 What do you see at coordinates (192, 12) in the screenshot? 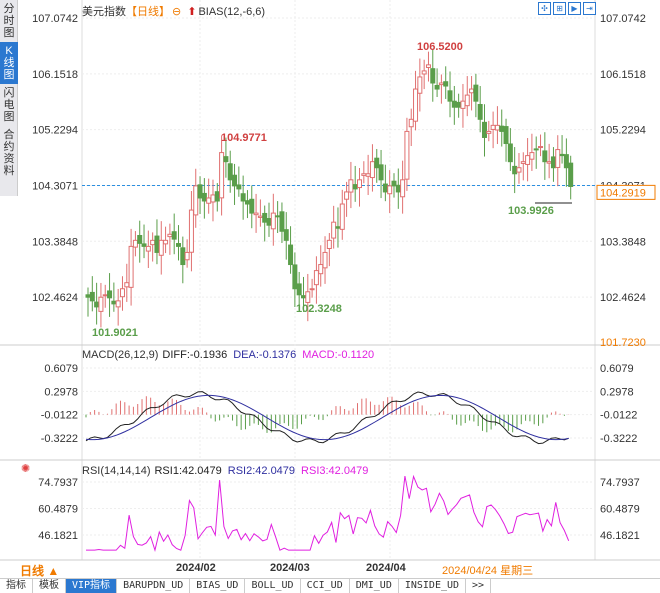
I see `arrow-up-icon: ⬆` at bounding box center [192, 12].